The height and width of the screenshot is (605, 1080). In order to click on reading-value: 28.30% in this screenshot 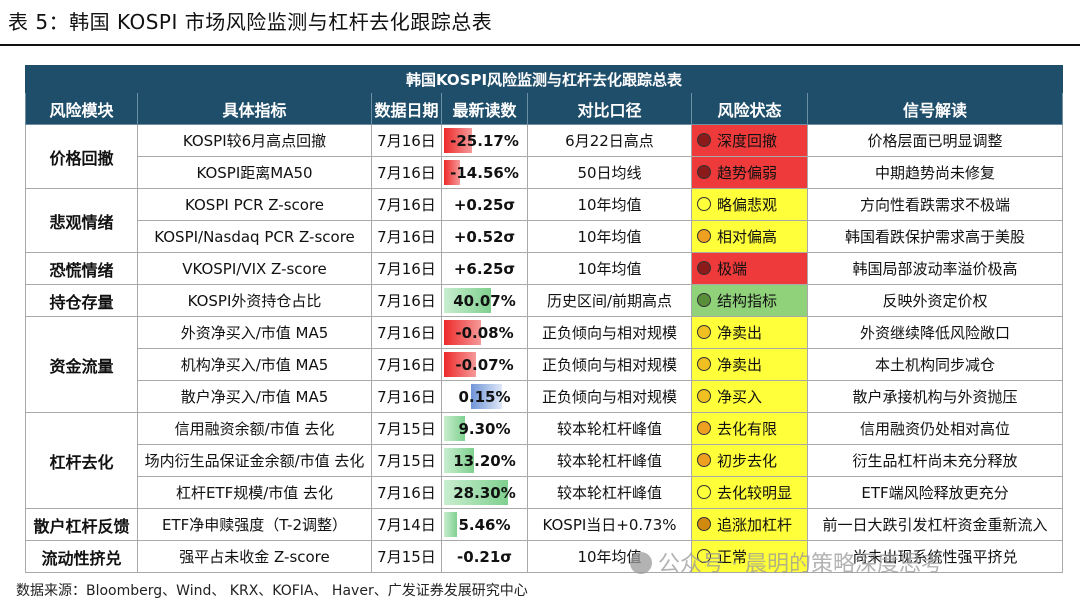, I will do `click(484, 492)`.